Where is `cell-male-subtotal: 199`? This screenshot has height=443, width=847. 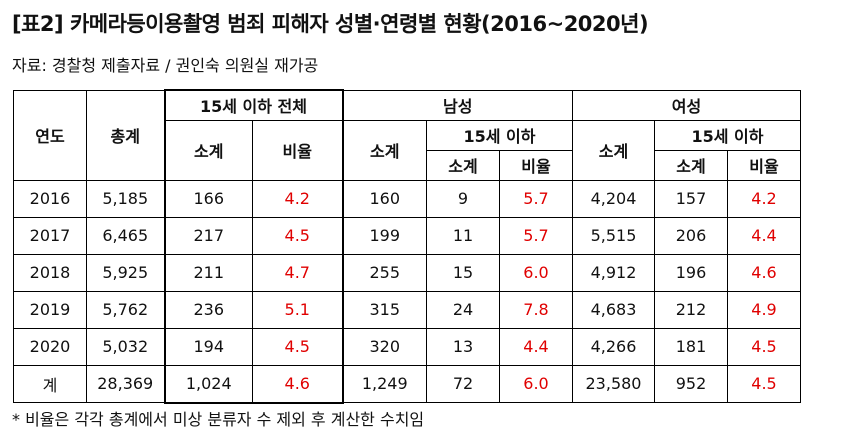 cell-male-subtotal: 199 is located at coordinates (384, 235).